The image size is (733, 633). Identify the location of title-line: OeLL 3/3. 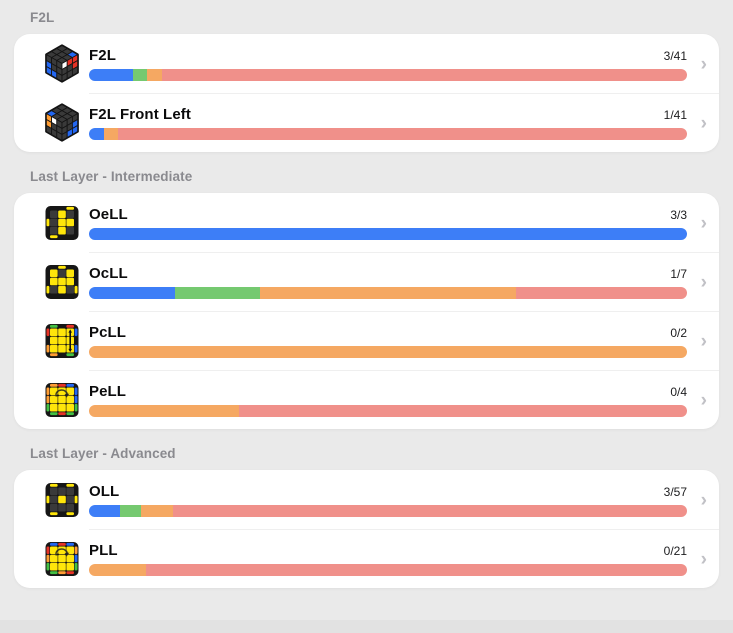
(388, 214).